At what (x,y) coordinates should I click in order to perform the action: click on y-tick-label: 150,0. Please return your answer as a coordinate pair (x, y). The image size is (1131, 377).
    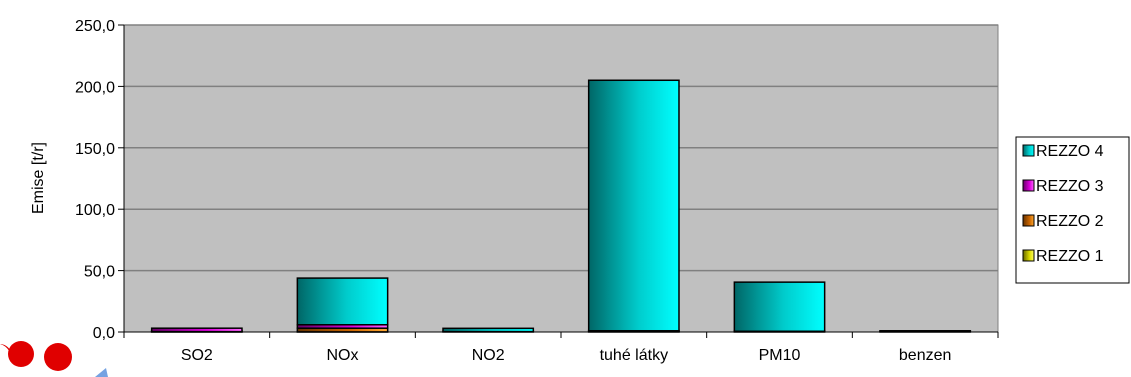
    Looking at the image, I should click on (95, 149).